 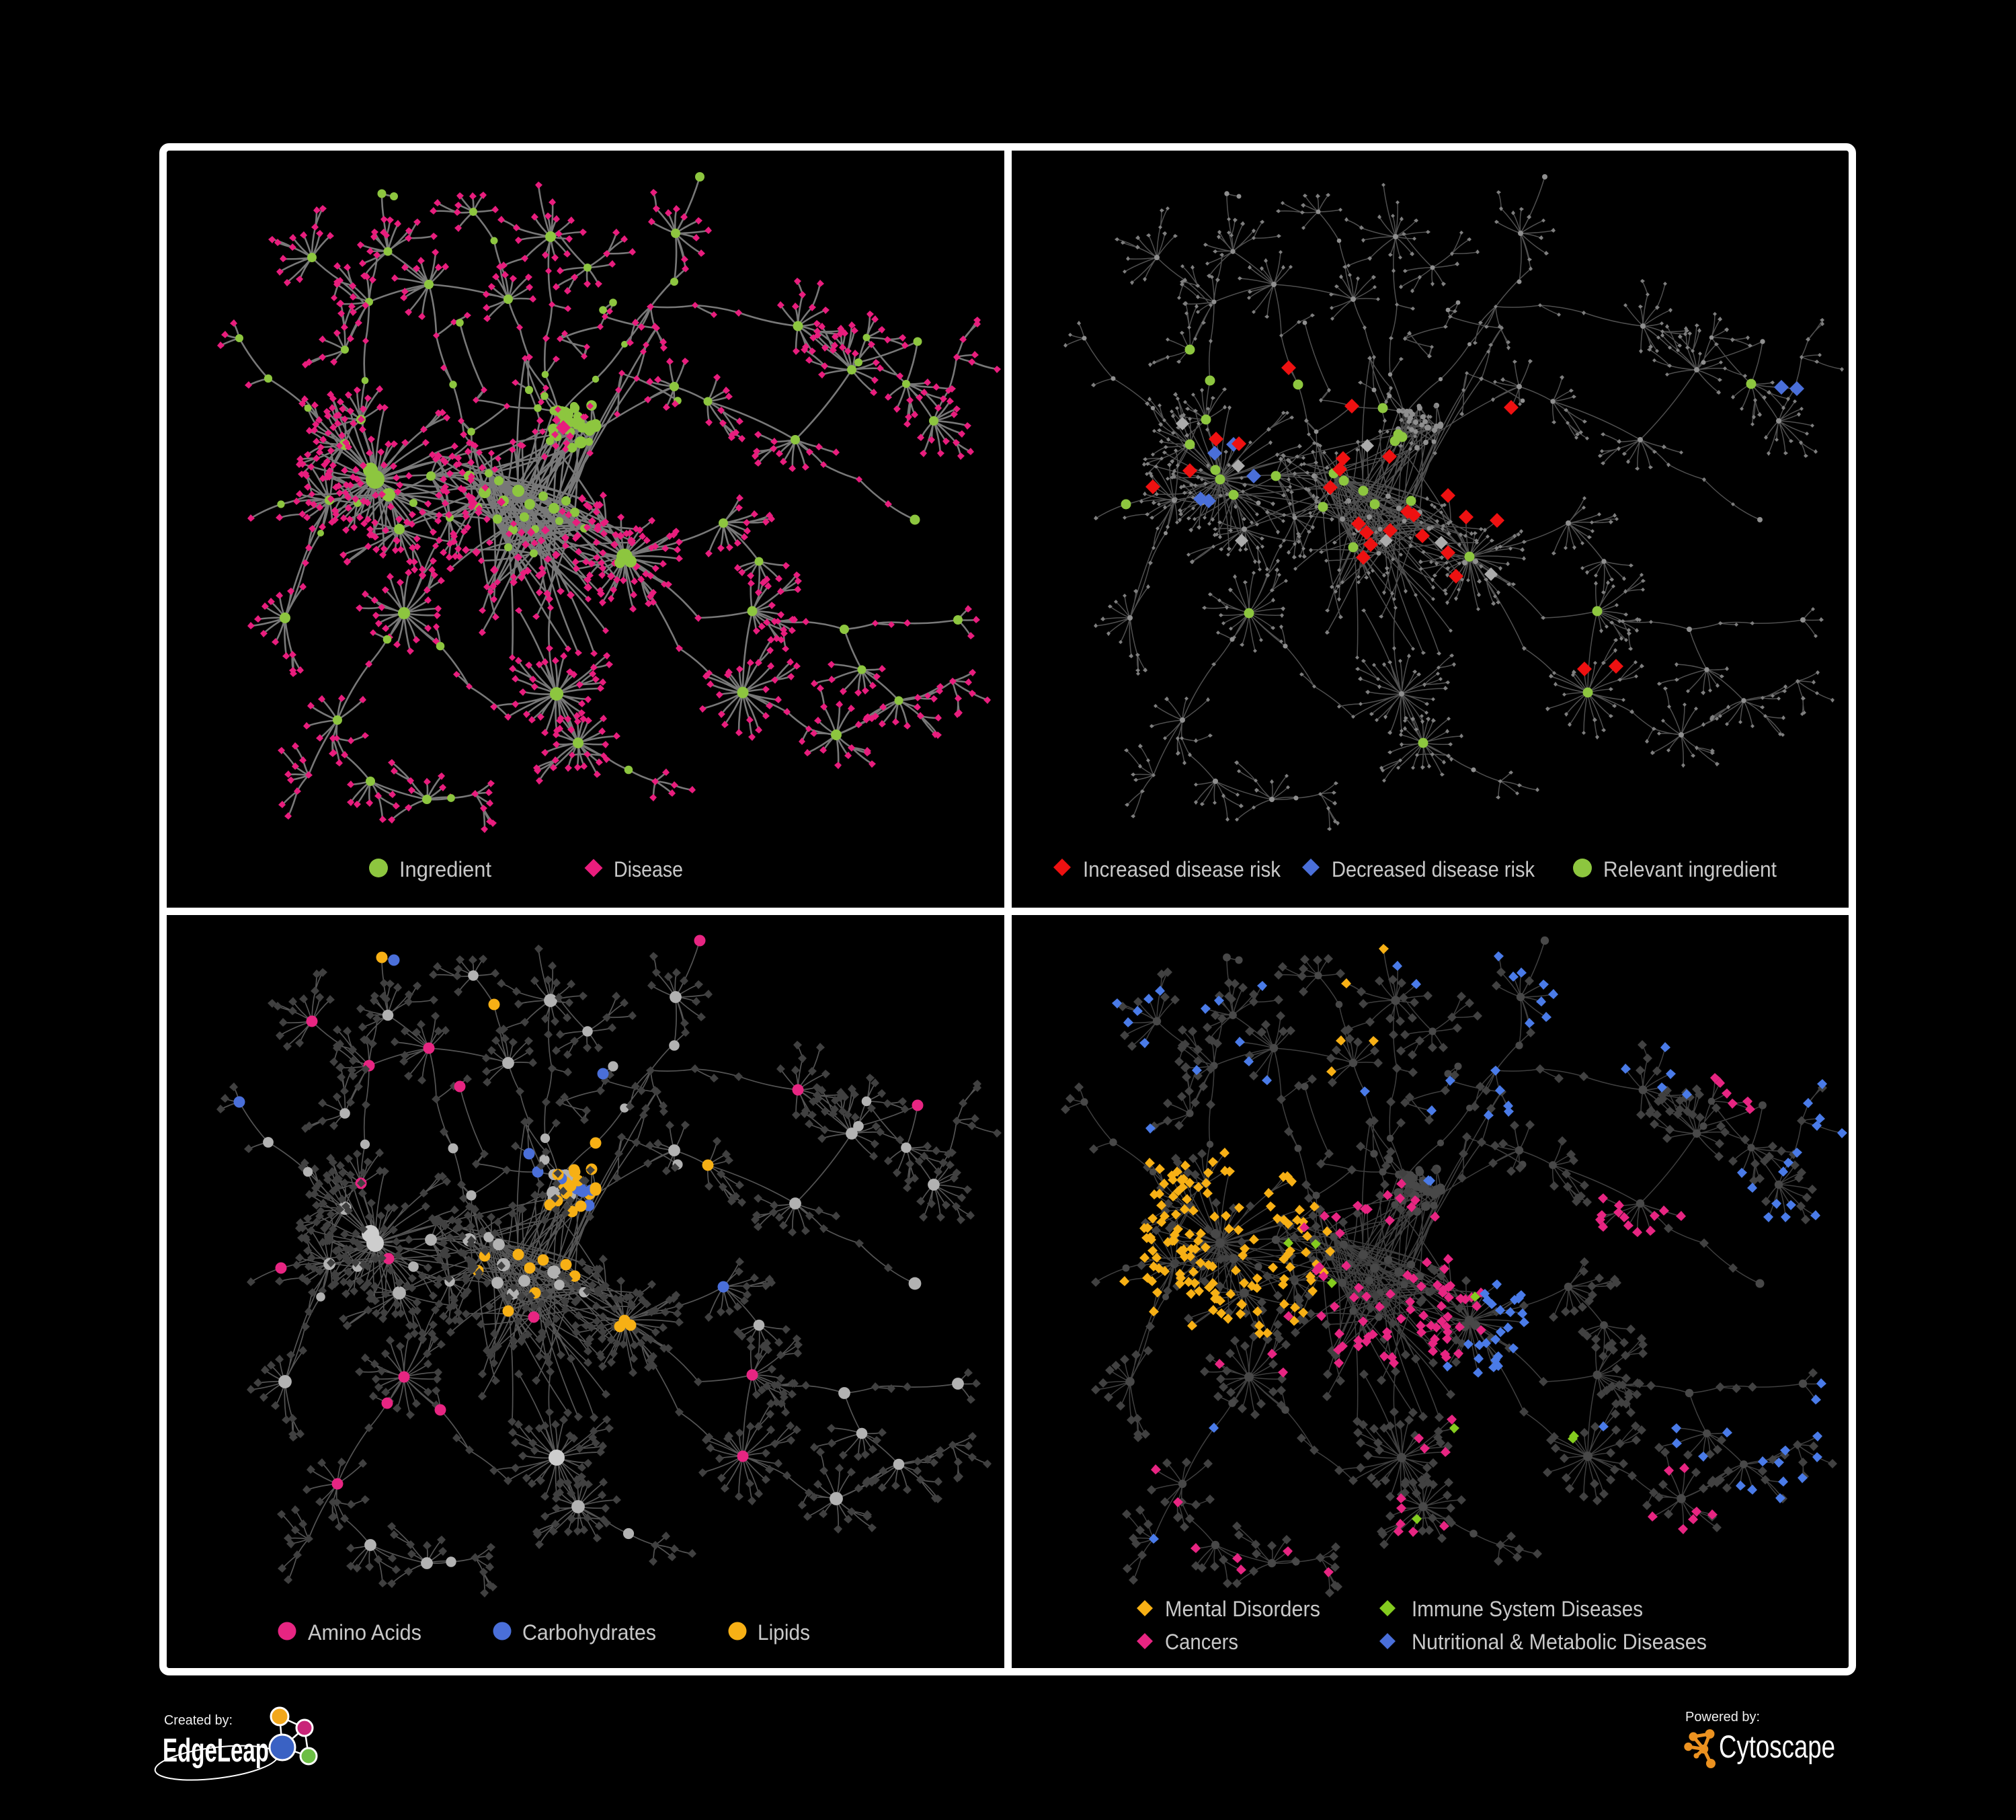 What do you see at coordinates (589, 1632) in the screenshot?
I see `svg-text: Carbohydrates` at bounding box center [589, 1632].